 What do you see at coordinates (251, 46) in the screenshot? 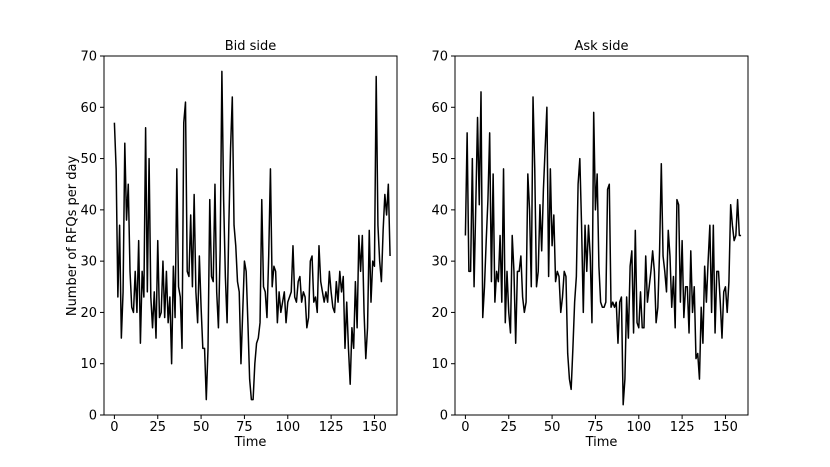
I see `chart-title: Bid side` at bounding box center [251, 46].